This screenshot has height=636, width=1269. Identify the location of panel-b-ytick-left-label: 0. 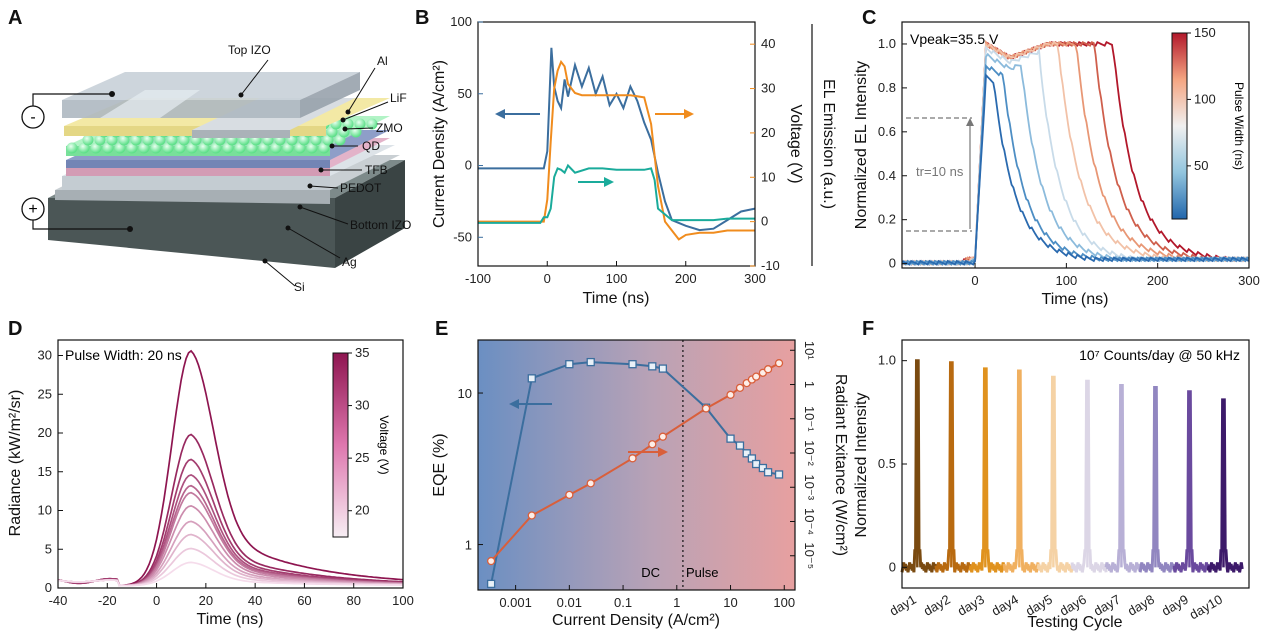
(468, 165).